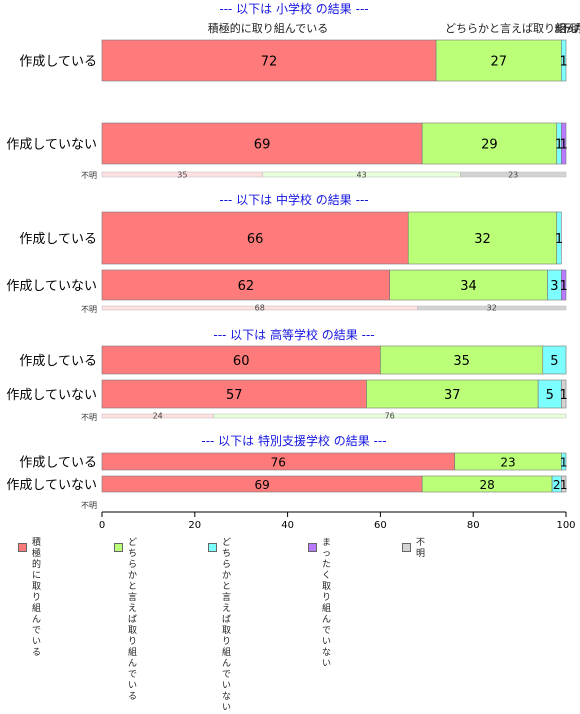 Image resolution: width=580 pixels, height=714 pixels. I want to click on unknown-value: 35, so click(182, 175).